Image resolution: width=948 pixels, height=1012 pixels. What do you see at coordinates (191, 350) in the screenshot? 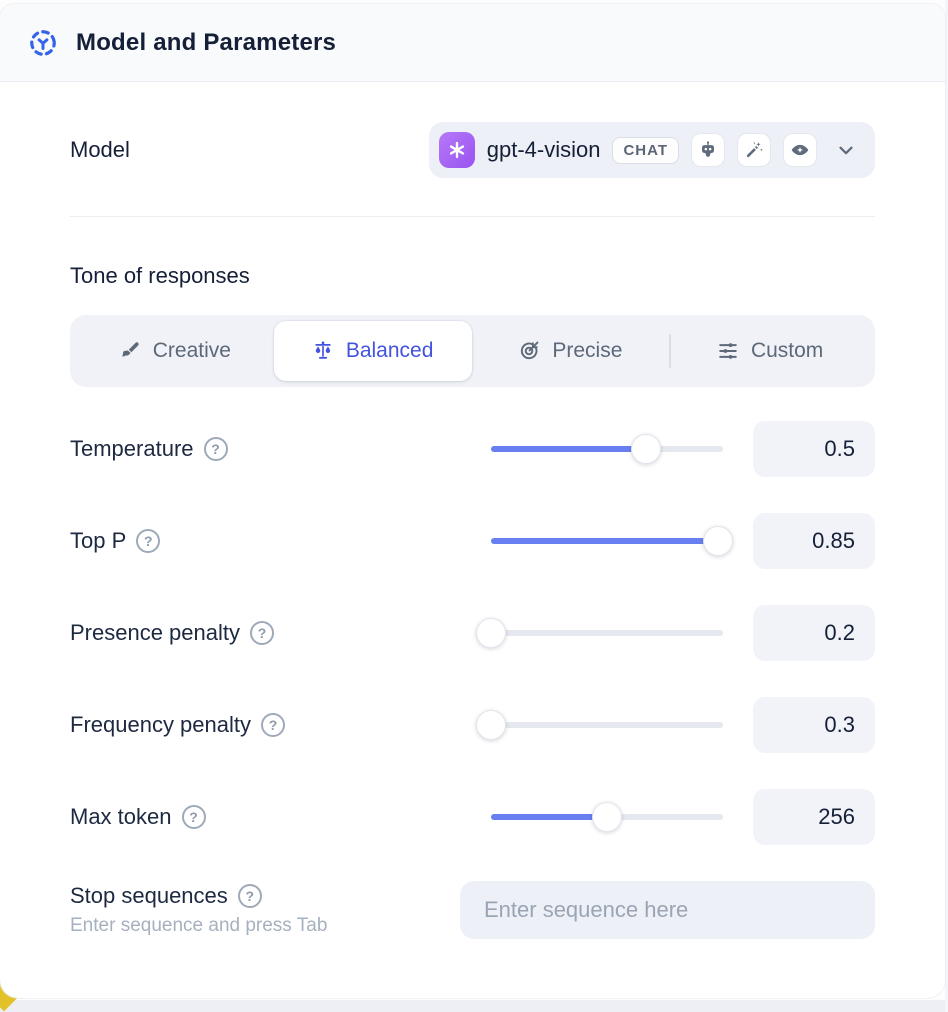
I see `tone-option-label: Creative` at bounding box center [191, 350].